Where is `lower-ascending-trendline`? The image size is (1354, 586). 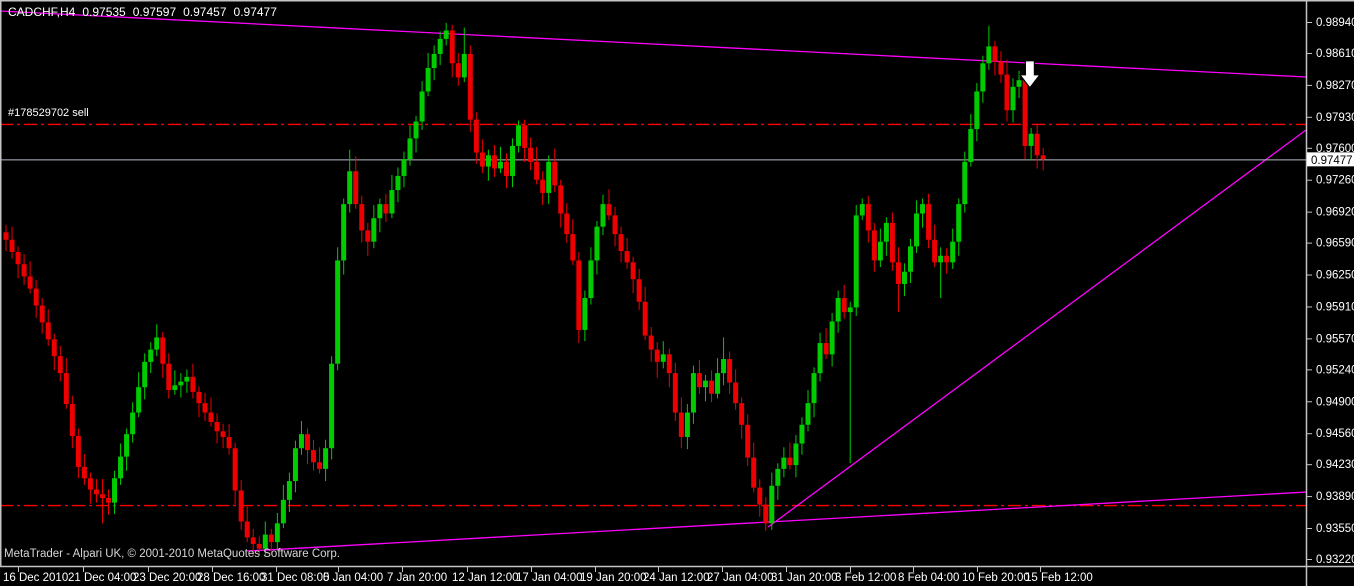 lower-ascending-trendline is located at coordinates (777, 521).